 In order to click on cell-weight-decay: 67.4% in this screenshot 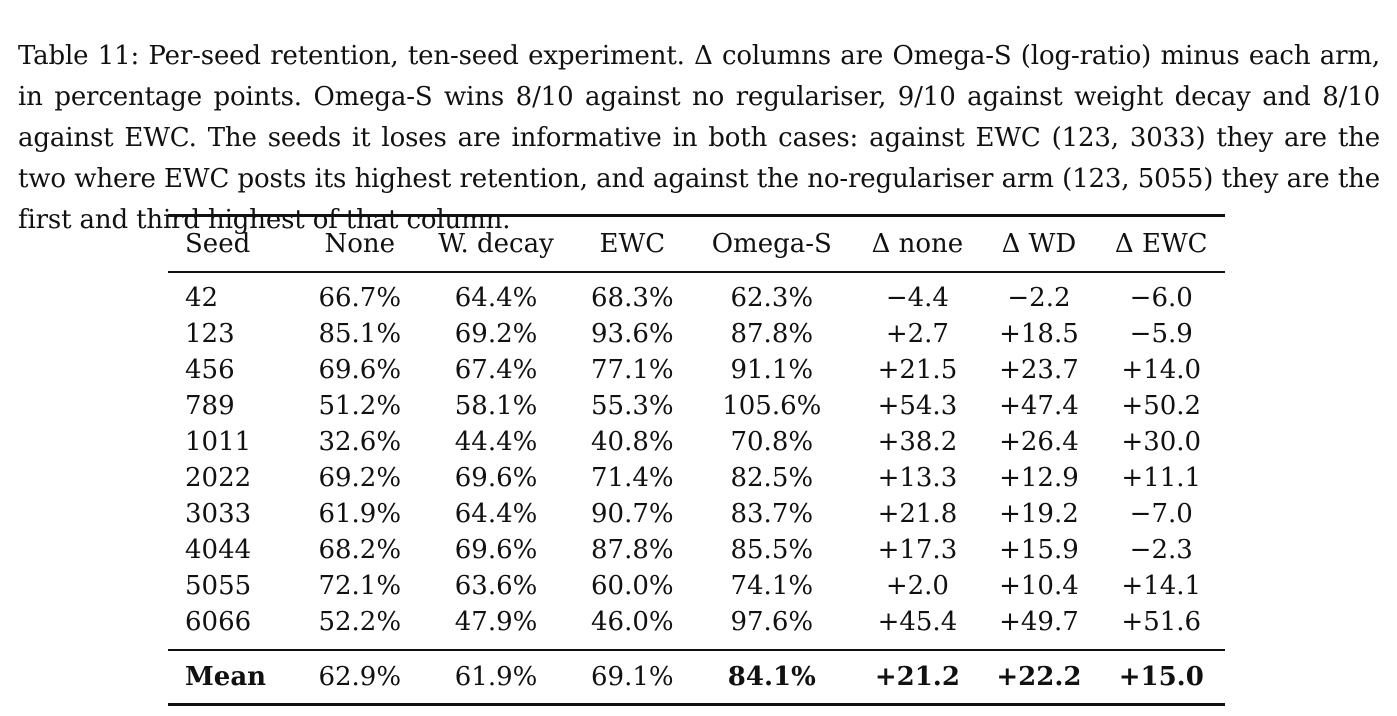, I will do `click(496, 370)`.